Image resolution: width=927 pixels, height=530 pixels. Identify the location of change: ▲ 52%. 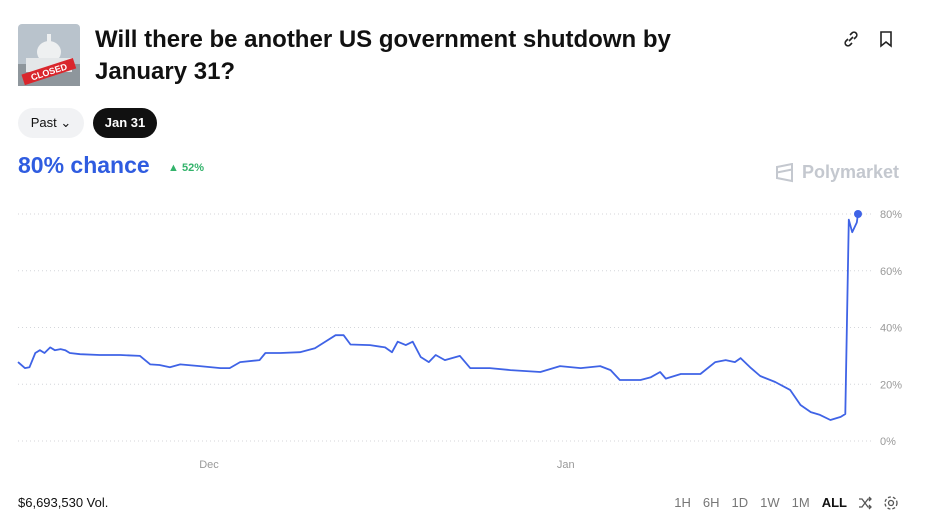
(186, 168).